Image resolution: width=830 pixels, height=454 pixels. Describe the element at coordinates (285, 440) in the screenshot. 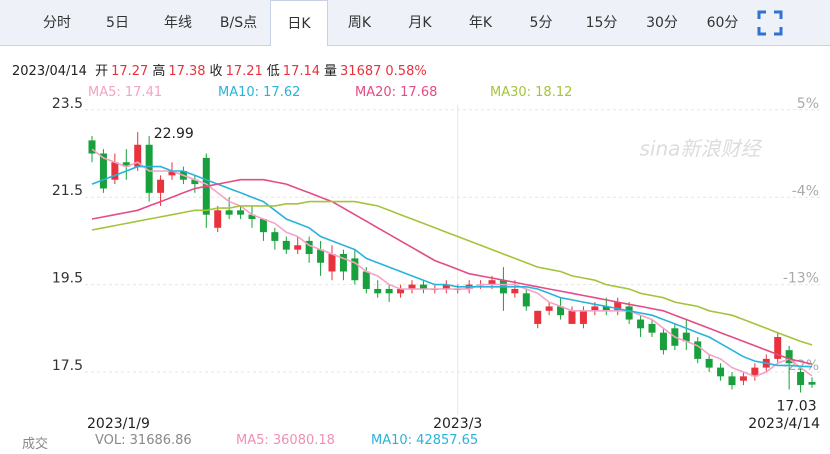

I see `volume-item: MA5: 36080.18` at that location.